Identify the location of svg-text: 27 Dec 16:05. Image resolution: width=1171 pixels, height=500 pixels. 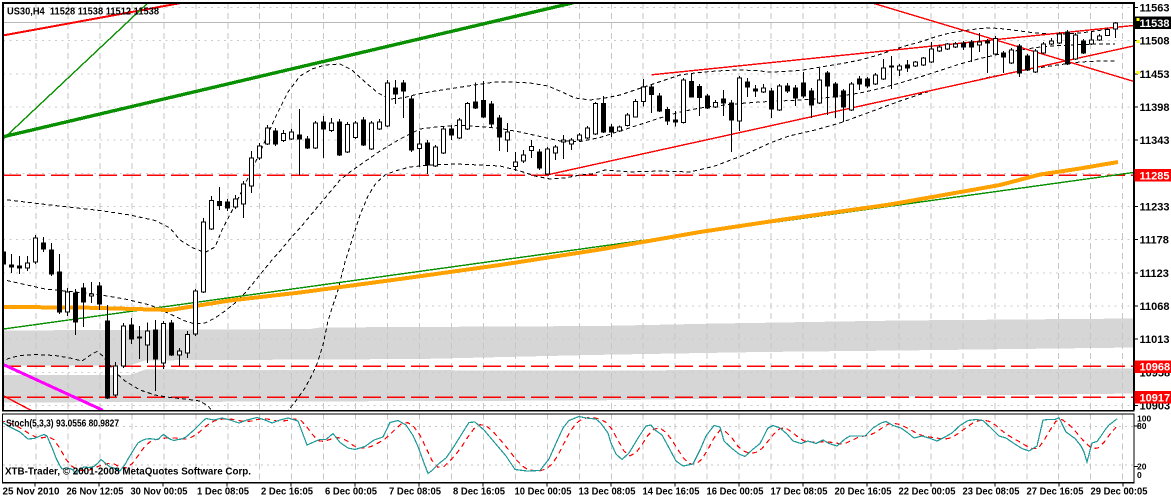
(1055, 492).